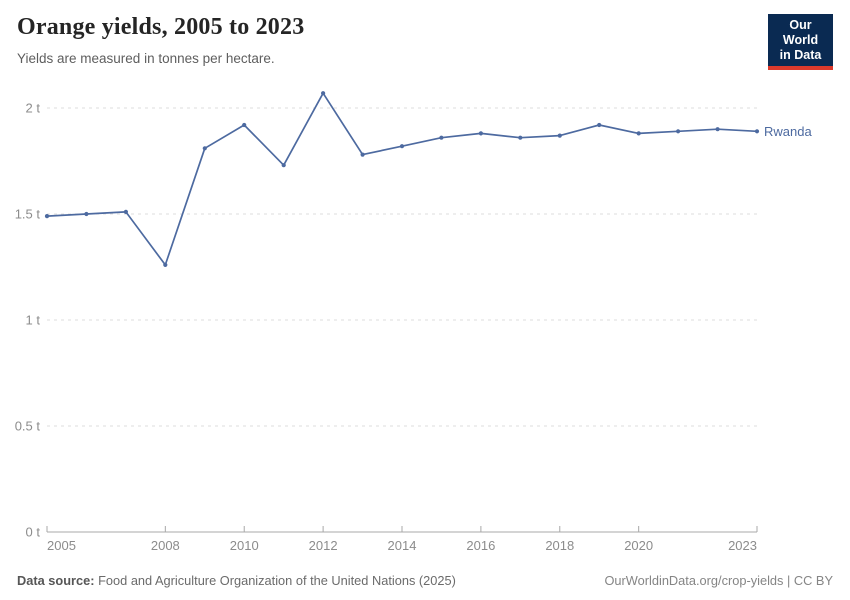 Image resolution: width=850 pixels, height=600 pixels. What do you see at coordinates (718, 580) in the screenshot?
I see `credit-link: OurWorldinData.org/crop-yields | CC BY` at bounding box center [718, 580].